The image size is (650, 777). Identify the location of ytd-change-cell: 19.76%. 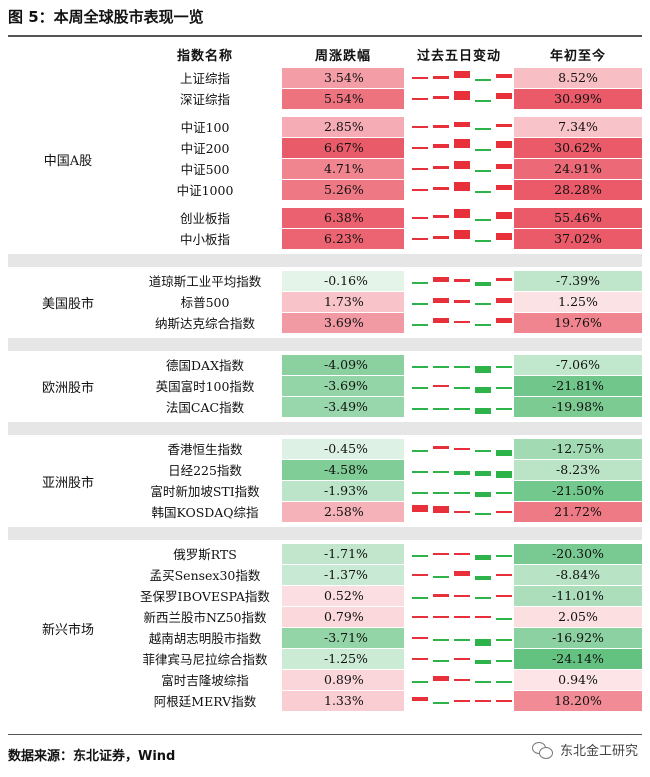
(578, 323).